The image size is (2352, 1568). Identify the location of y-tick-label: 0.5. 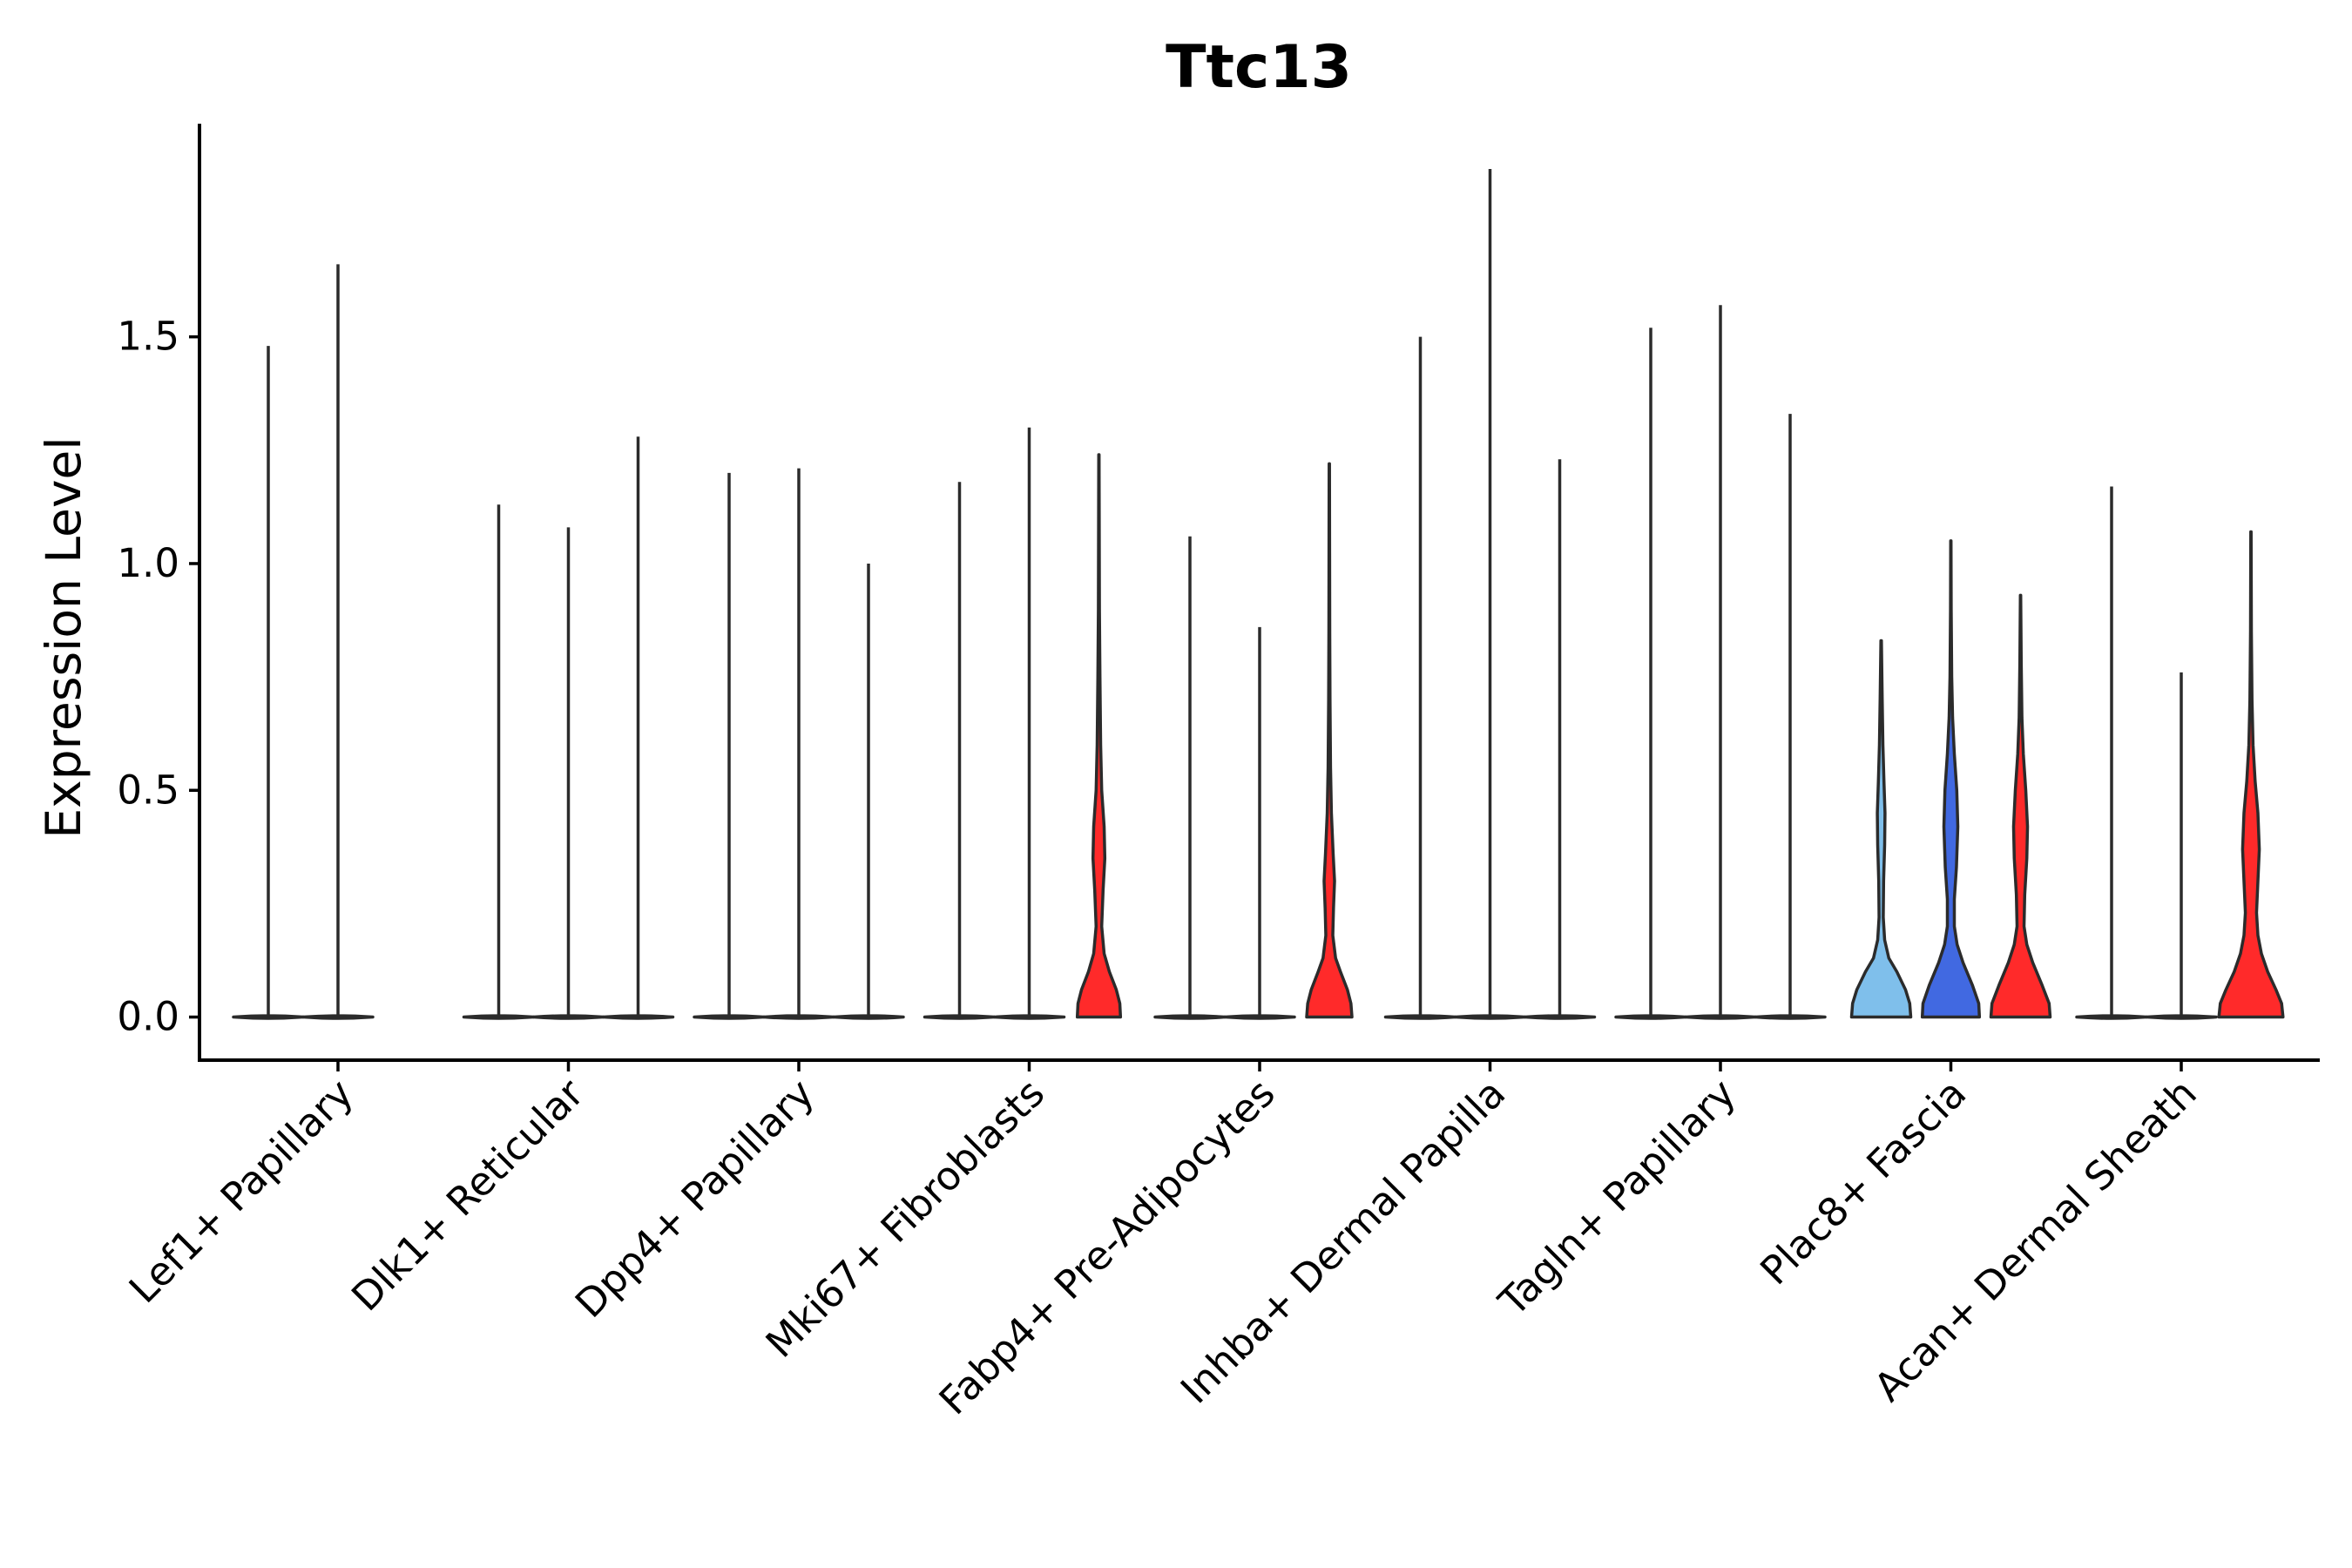
(148, 790).